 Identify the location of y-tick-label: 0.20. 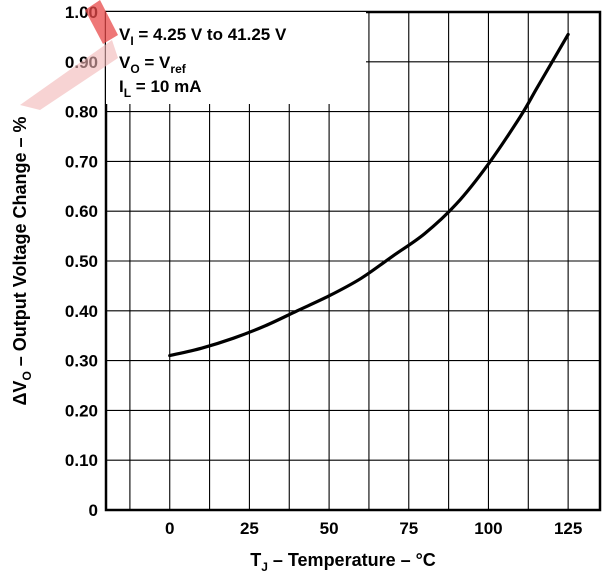
(81, 410).